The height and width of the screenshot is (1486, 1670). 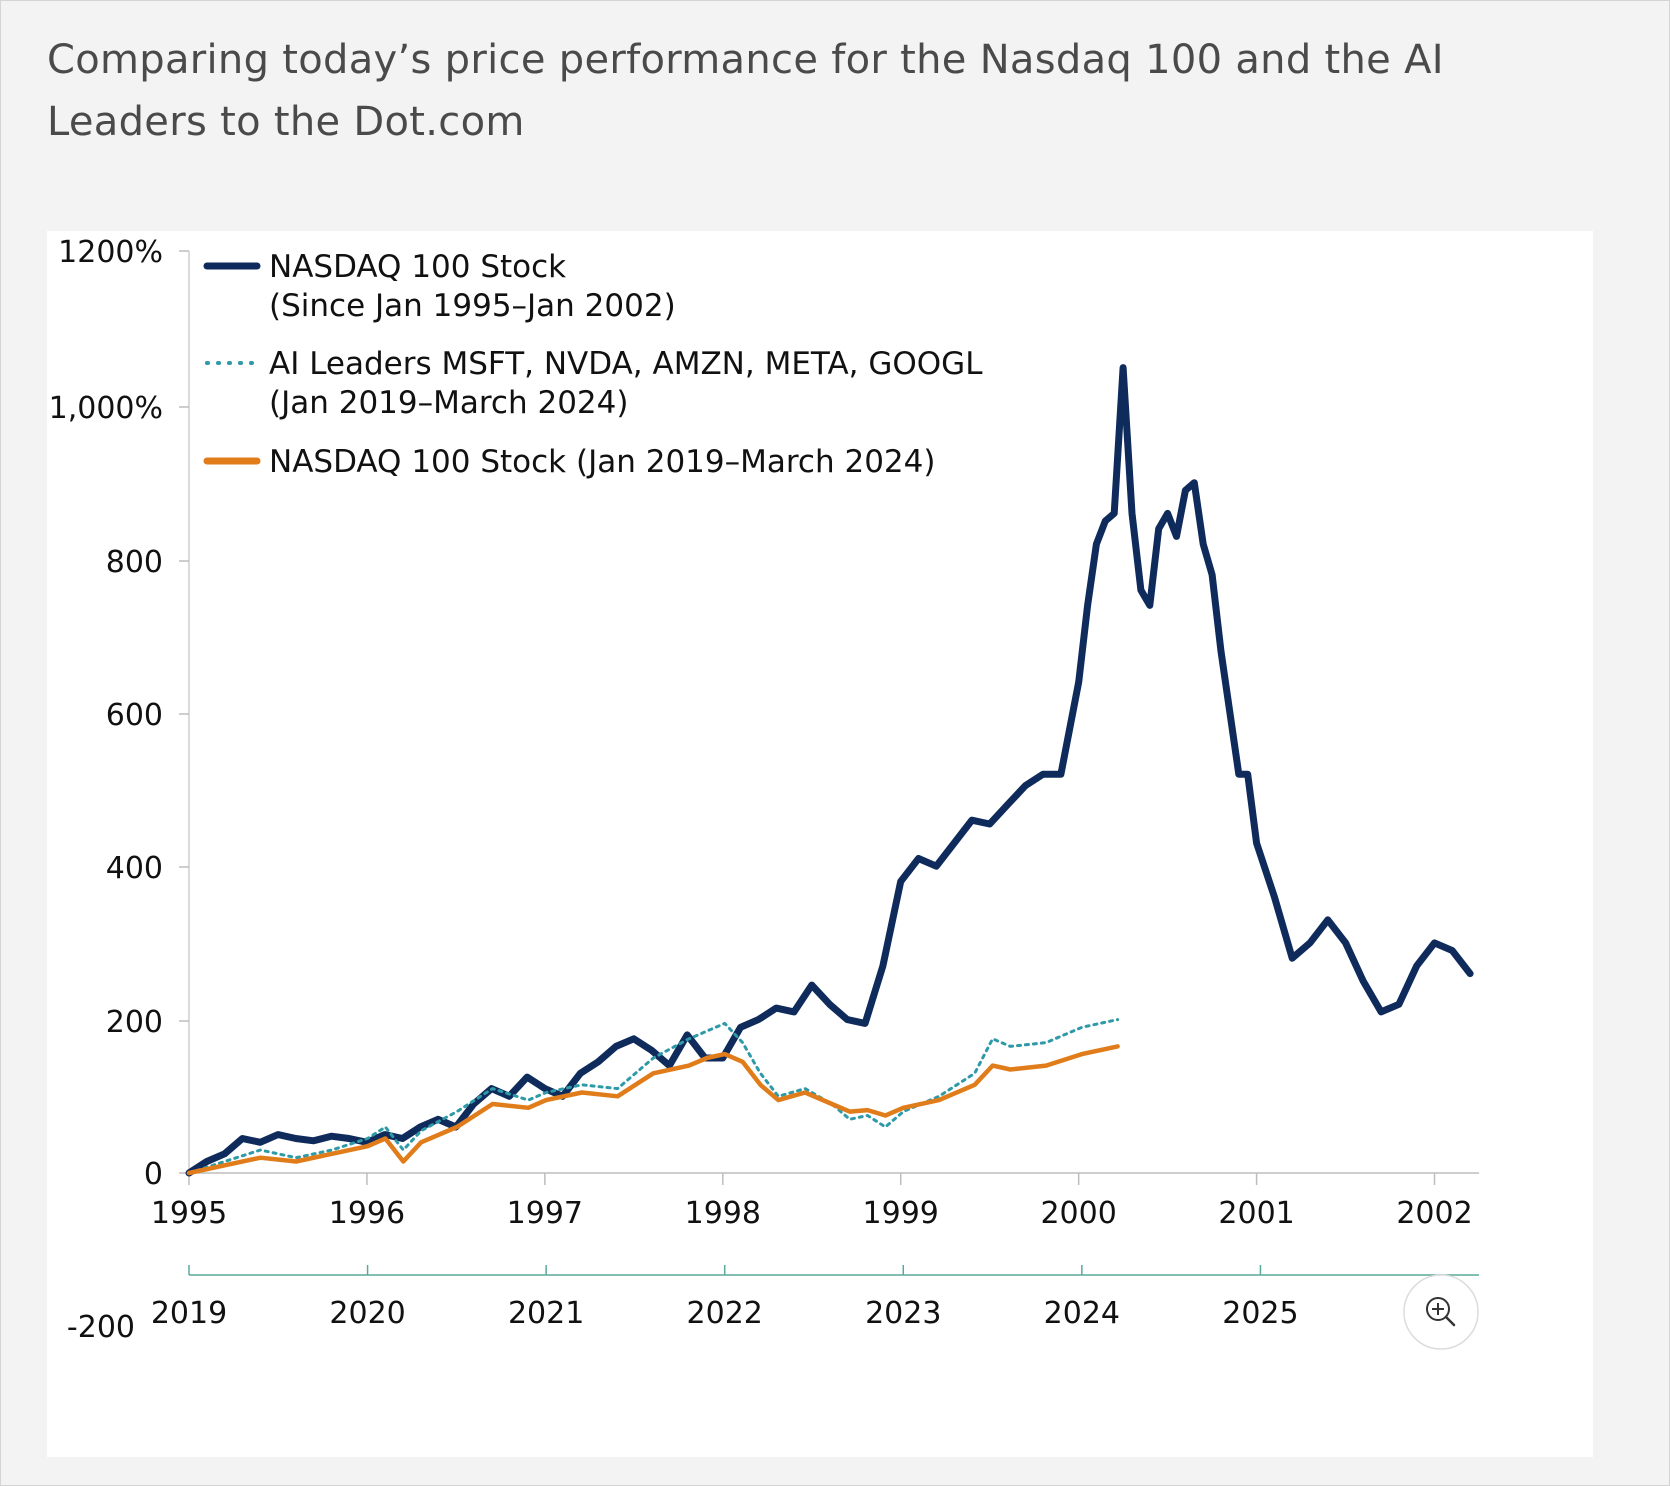 I want to click on legend-label-1: NASDAQ 100 Stock, so click(x=417, y=267).